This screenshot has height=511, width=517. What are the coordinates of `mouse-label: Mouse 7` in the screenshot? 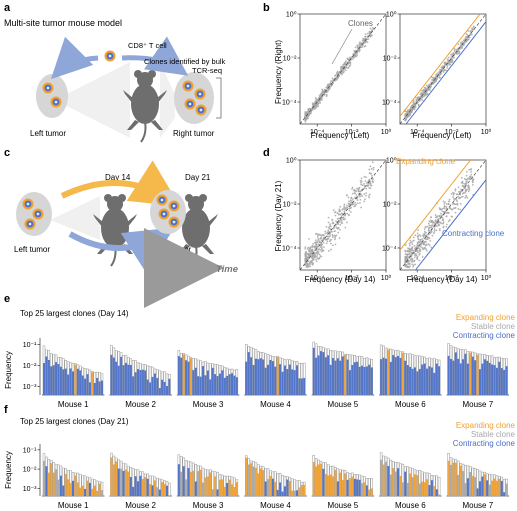 It's located at (477, 505).